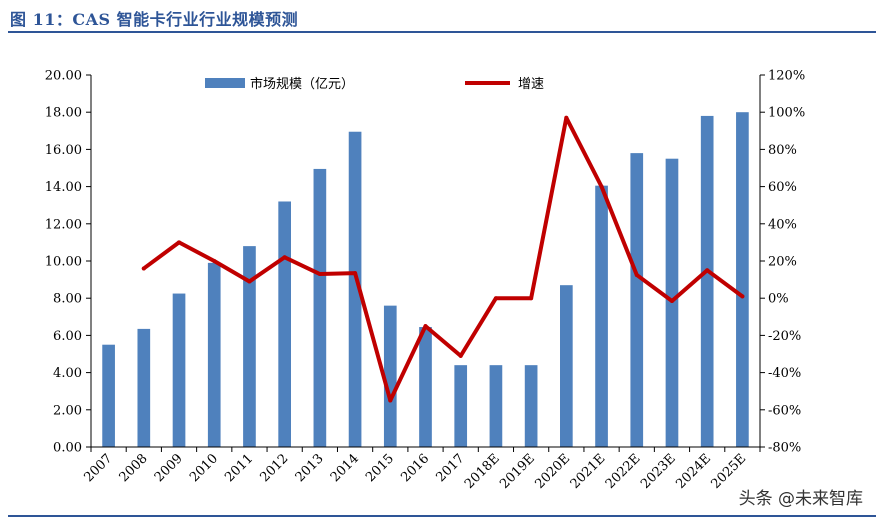  I want to click on x-tick-label: 2014, so click(345, 468).